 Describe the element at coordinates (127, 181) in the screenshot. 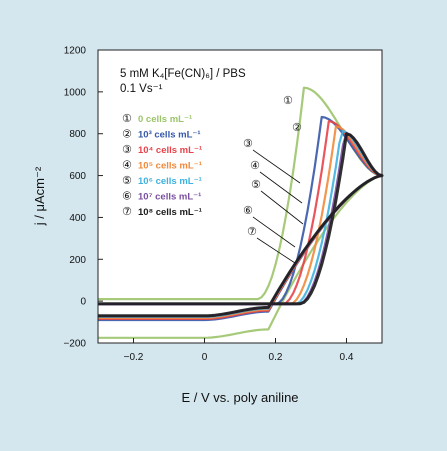

I see `legend-marker: ⑤` at that location.